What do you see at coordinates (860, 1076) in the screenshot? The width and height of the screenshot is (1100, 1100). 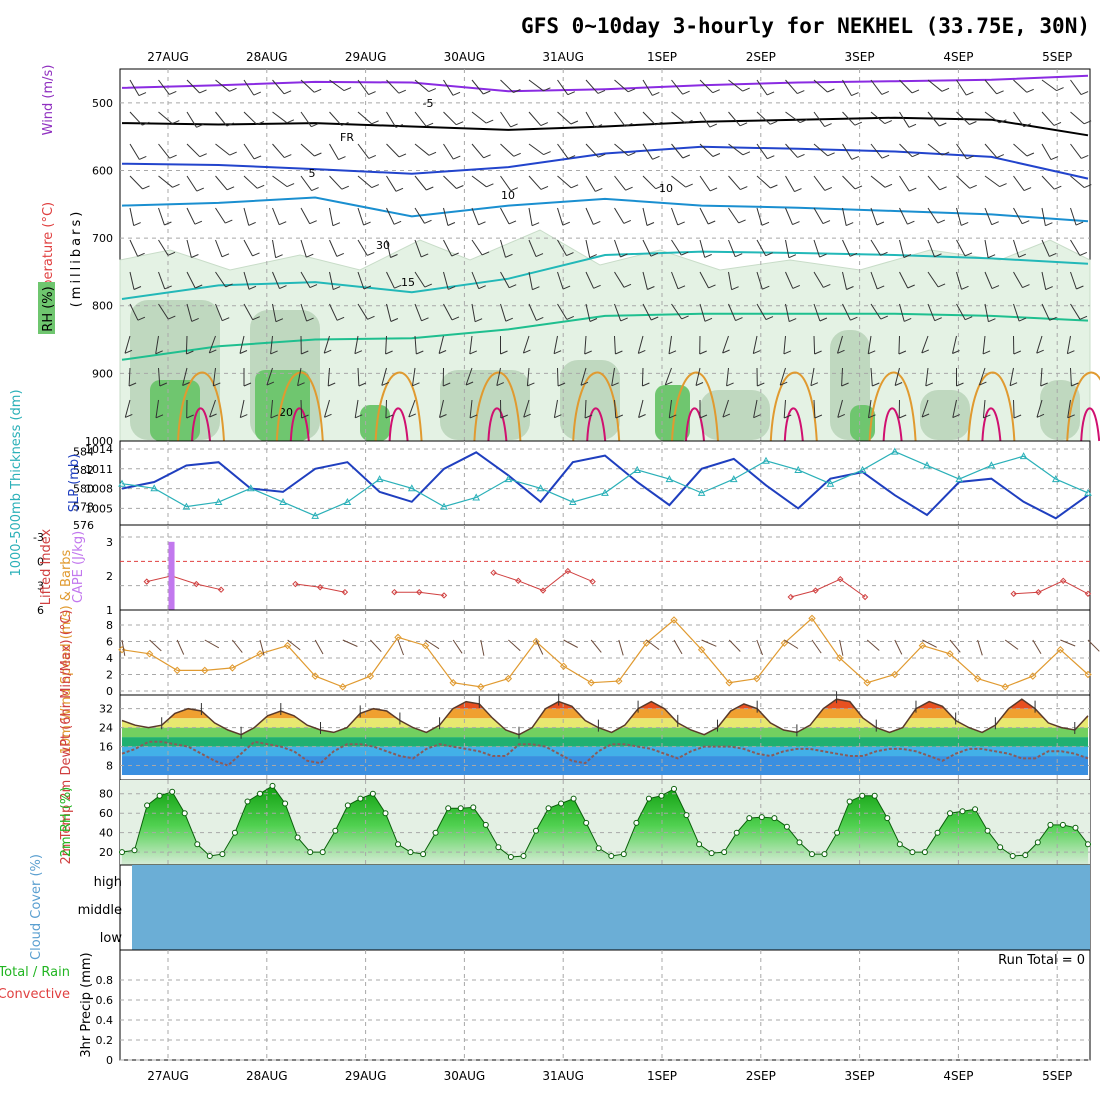 I see `date-tick-bottom: 3SEP` at bounding box center [860, 1076].